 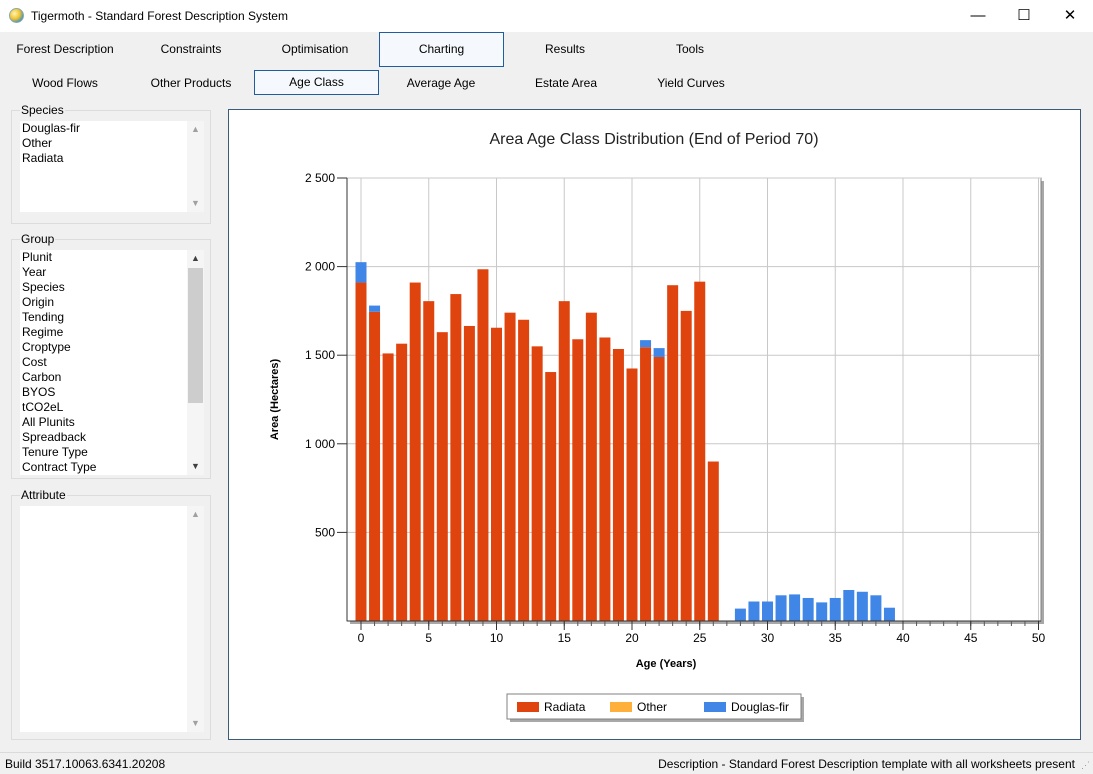 What do you see at coordinates (195, 166) in the screenshot?
I see `species-scrollbar: ▲ ▼` at bounding box center [195, 166].